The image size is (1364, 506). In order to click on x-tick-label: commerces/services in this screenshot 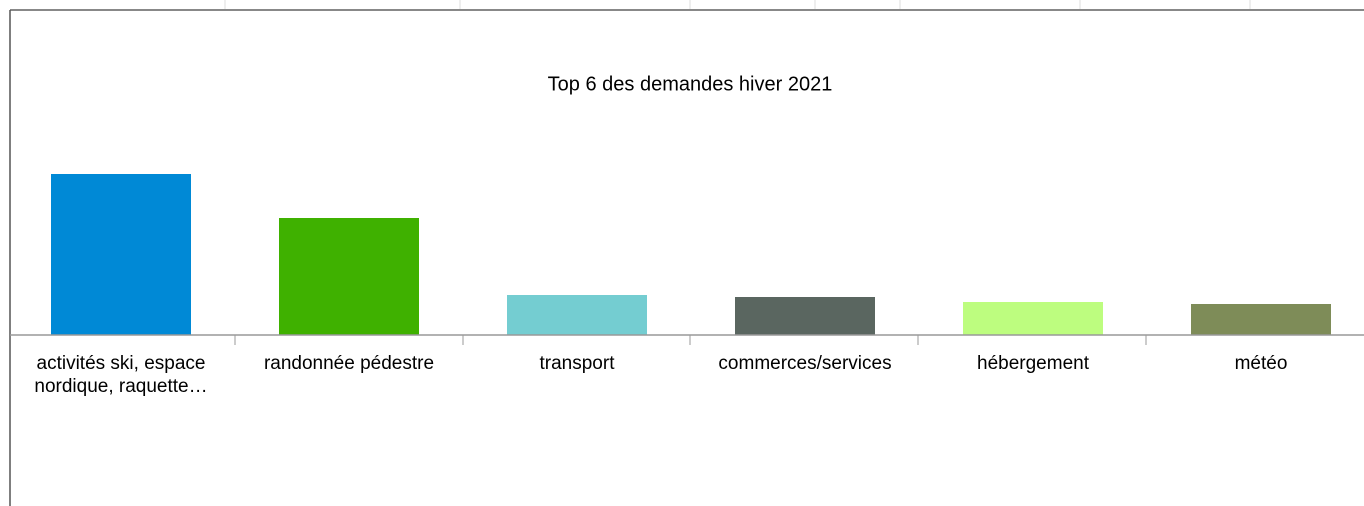, I will do `click(805, 363)`.